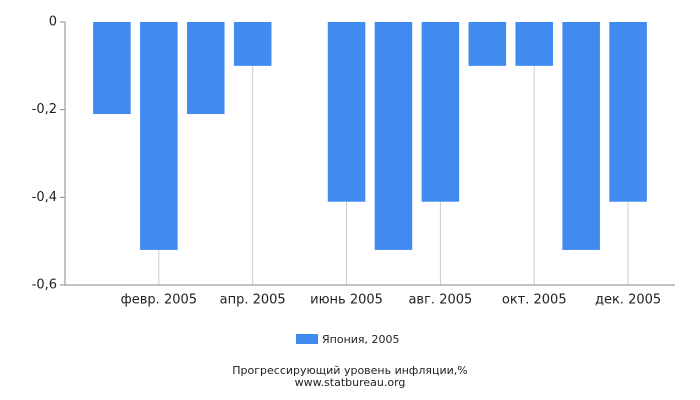 Image resolution: width=700 pixels, height=400 pixels. Describe the element at coordinates (628, 300) in the screenshot. I see `x-tick-label: дек. 2005` at that location.